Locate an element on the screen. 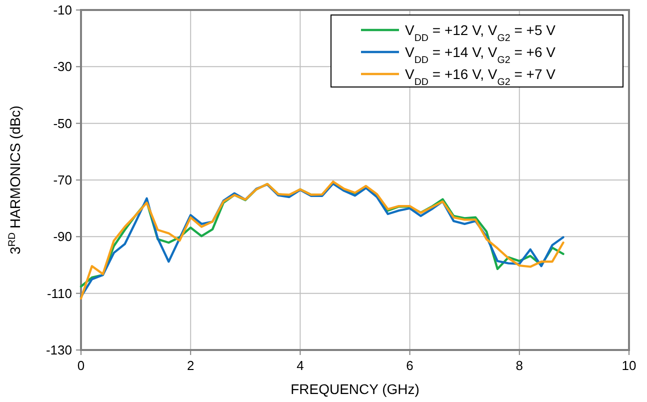 The width and height of the screenshot is (647, 402). y-tick-label: -30 is located at coordinates (62, 66).